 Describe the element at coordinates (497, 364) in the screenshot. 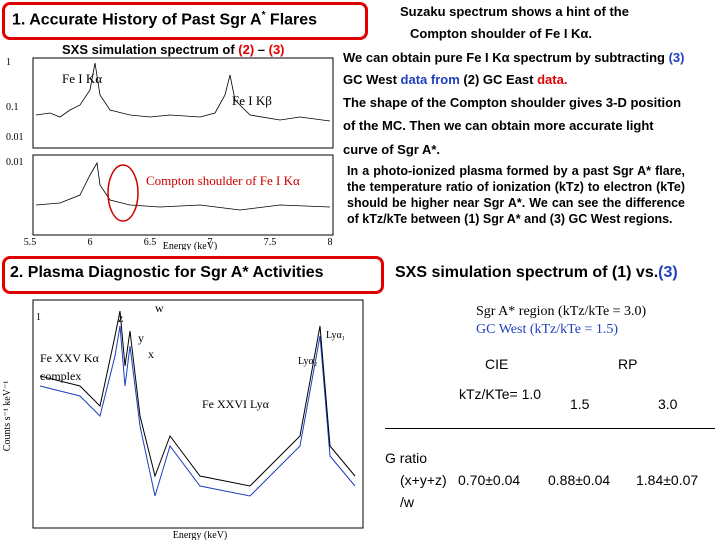

I see `table-header: CIE` at that location.